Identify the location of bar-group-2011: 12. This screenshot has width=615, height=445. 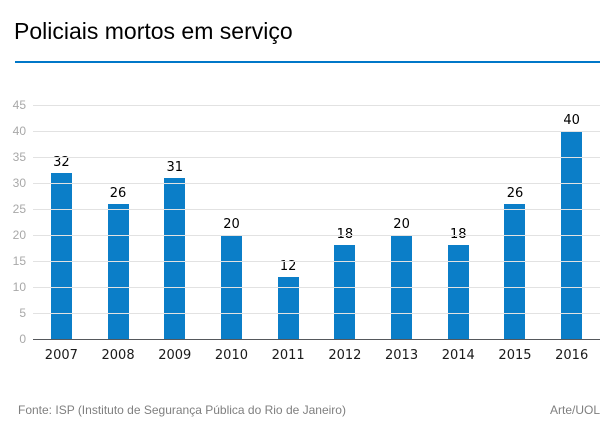
(288, 222).